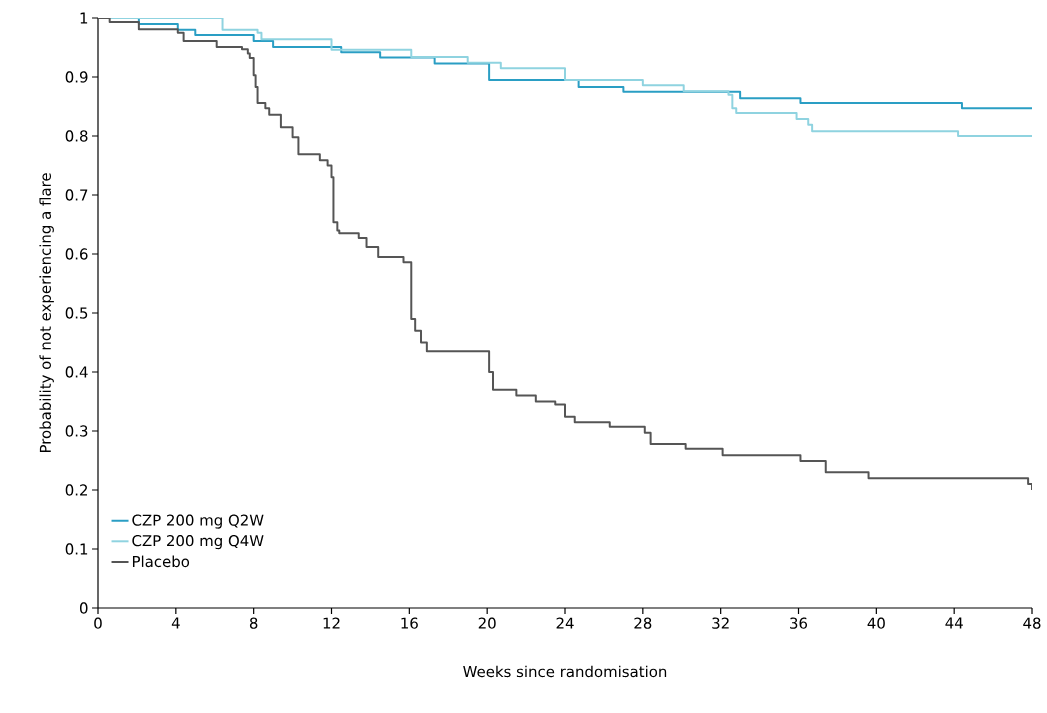 This screenshot has height=713, width=1047. I want to click on x-tick-label: 12, so click(331, 623).